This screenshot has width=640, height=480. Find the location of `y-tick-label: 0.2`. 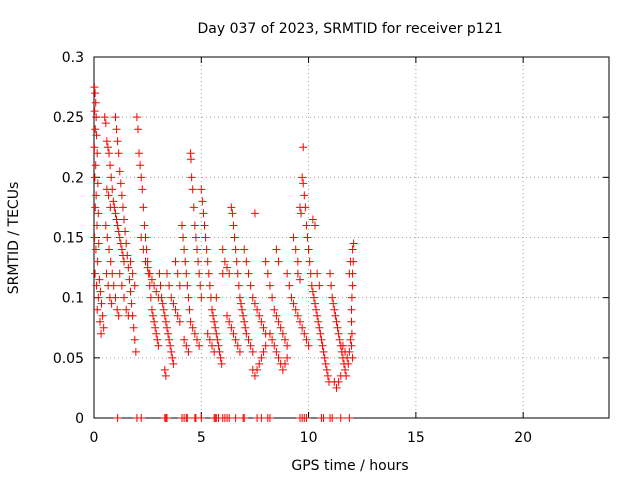

y-tick-label: 0.2 is located at coordinates (73, 178).